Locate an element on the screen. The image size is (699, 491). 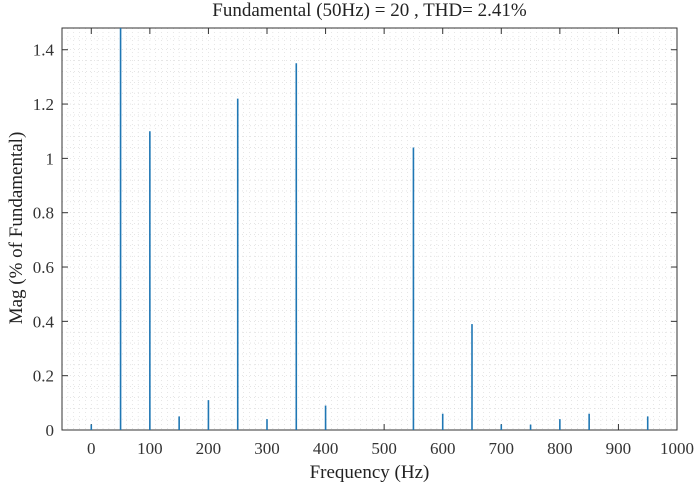
x-tick-label: 1000 is located at coordinates (677, 448).